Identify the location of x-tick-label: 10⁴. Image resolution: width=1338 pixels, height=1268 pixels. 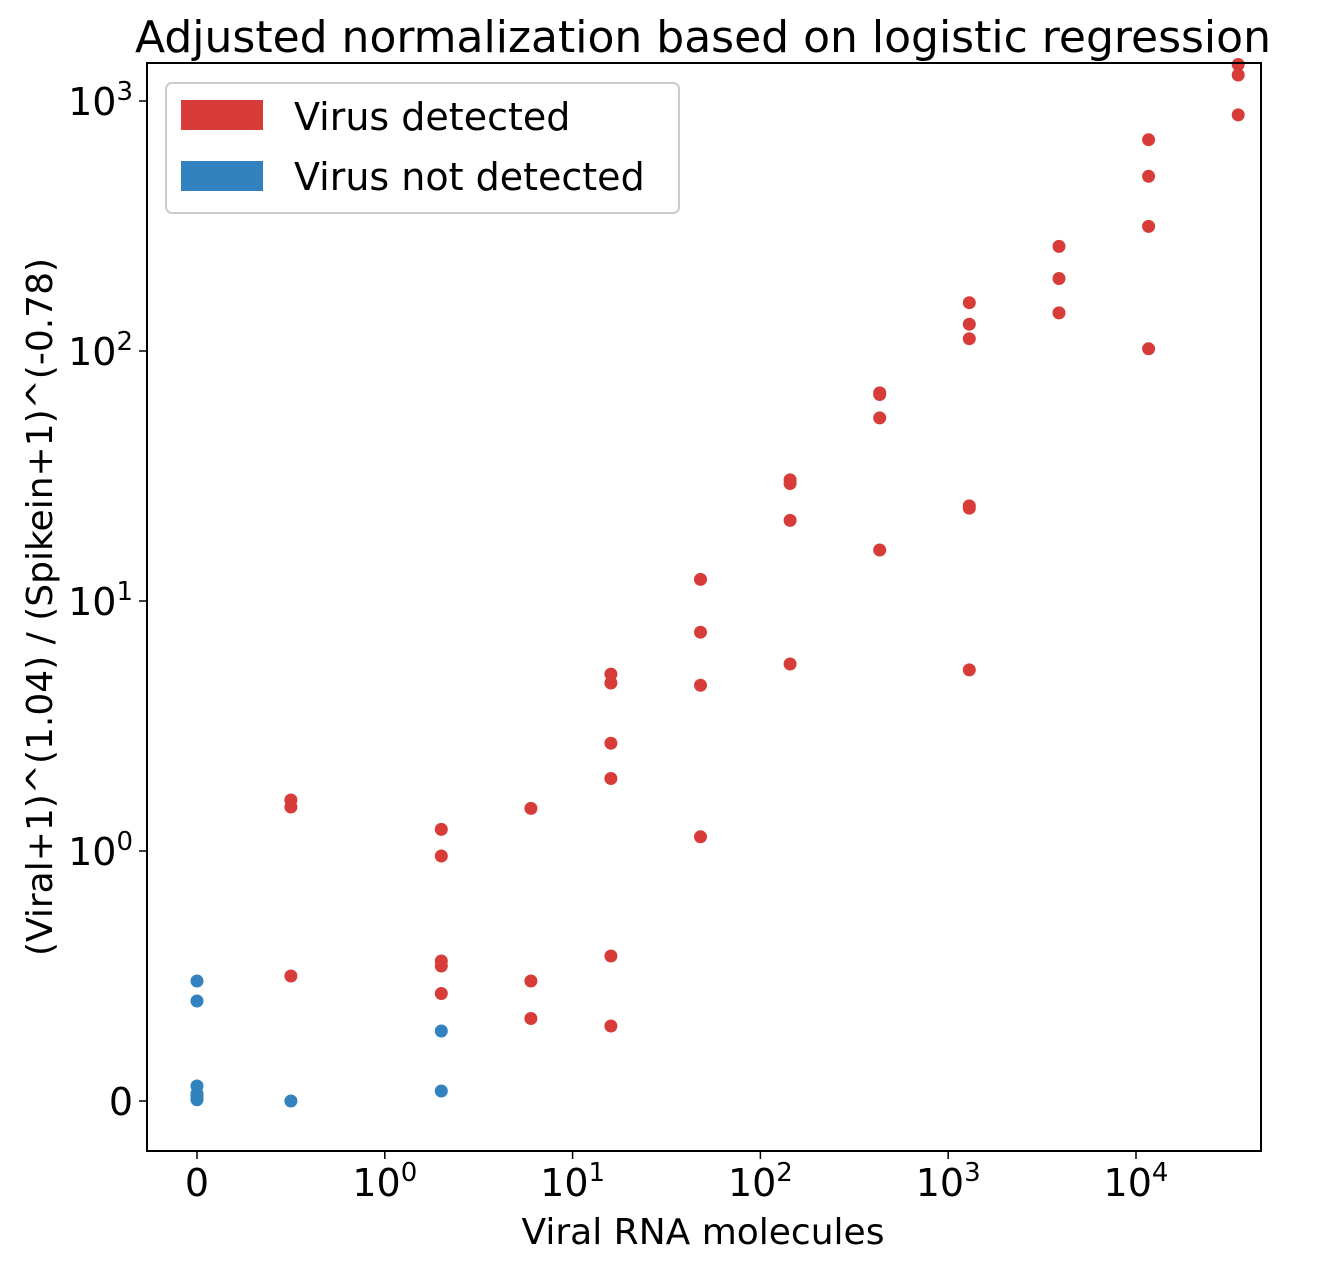
(1136, 1181).